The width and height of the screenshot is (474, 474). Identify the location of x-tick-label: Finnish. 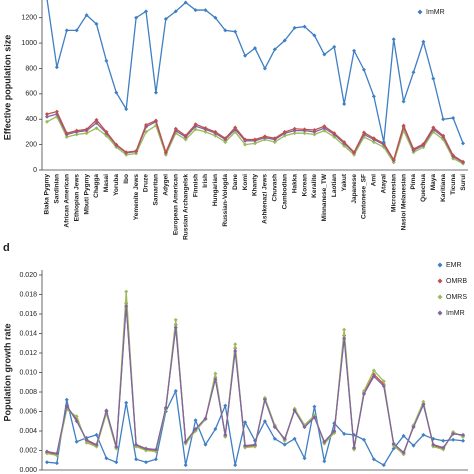
(195, 185).